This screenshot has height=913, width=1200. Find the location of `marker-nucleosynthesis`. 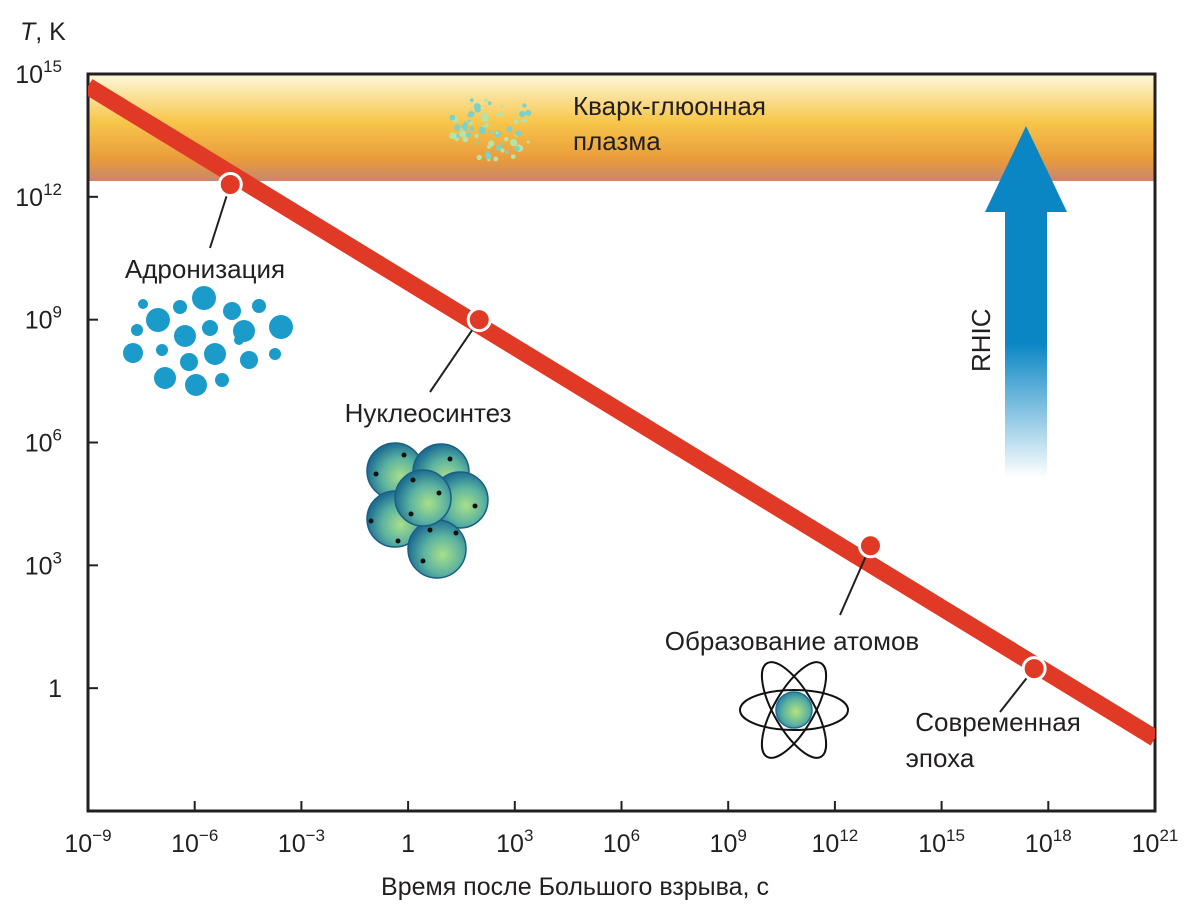

marker-nucleosynthesis is located at coordinates (479, 320).